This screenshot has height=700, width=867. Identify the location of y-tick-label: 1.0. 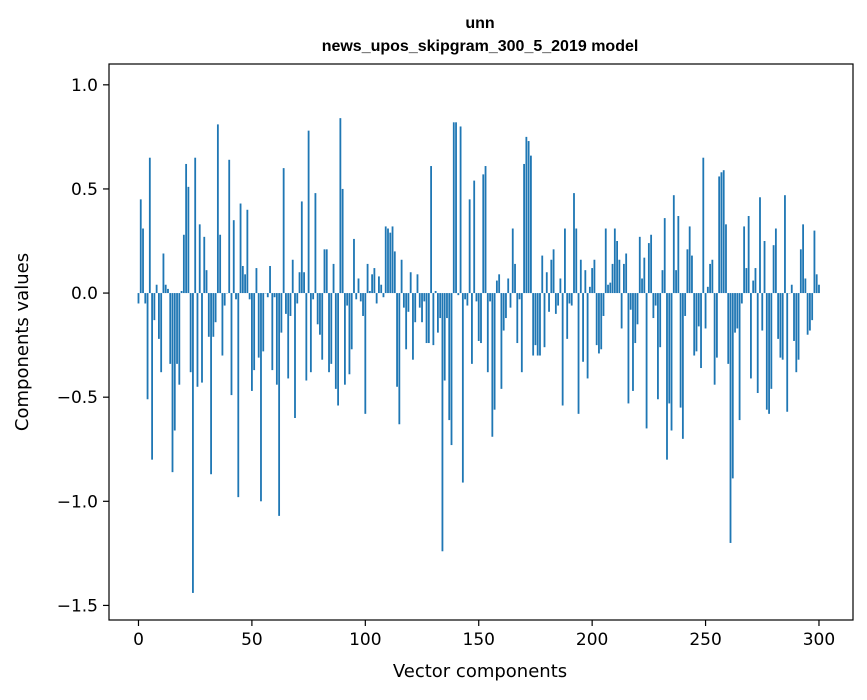
(84, 86).